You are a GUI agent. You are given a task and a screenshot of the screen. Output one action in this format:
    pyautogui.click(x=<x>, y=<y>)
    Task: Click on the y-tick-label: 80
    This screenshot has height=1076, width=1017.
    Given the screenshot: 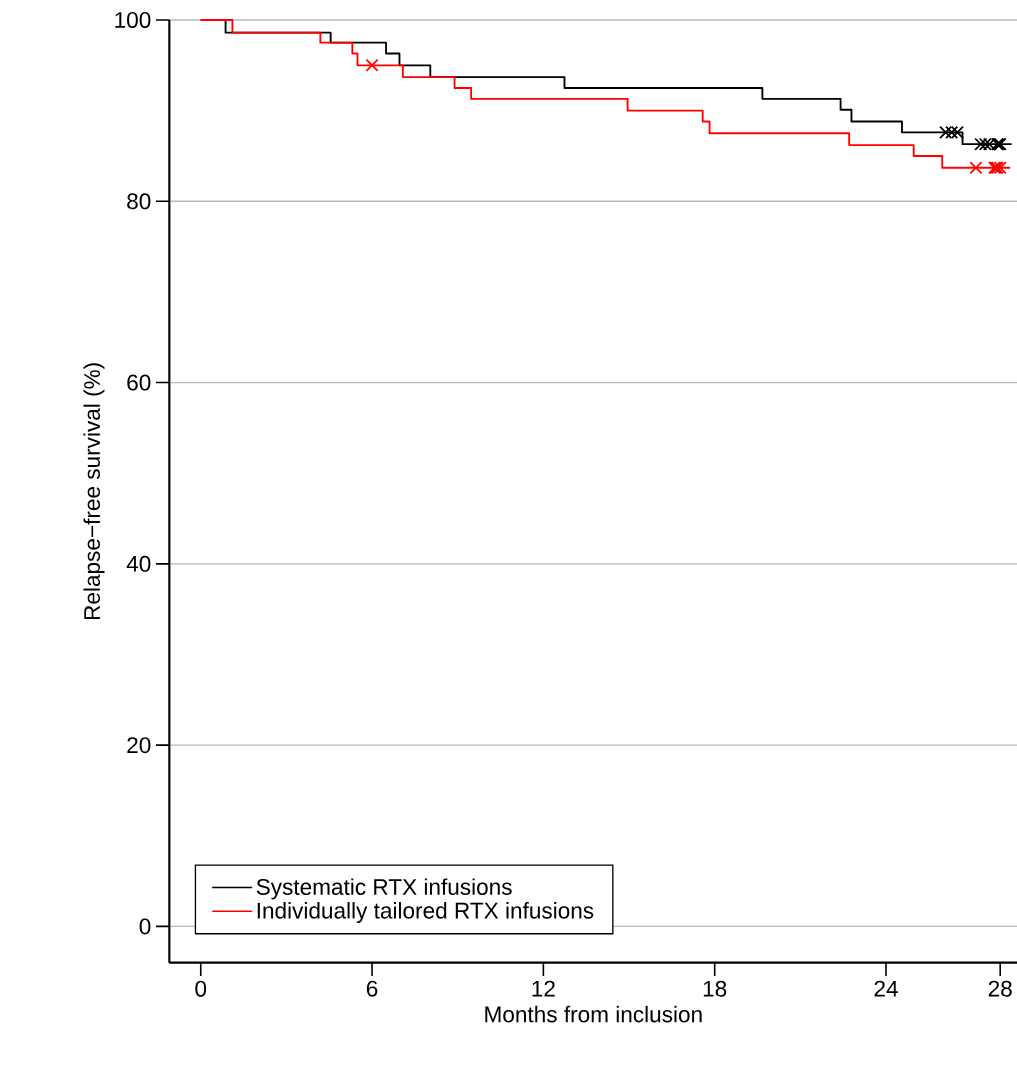 What is the action you would take?
    pyautogui.click(x=139, y=201)
    